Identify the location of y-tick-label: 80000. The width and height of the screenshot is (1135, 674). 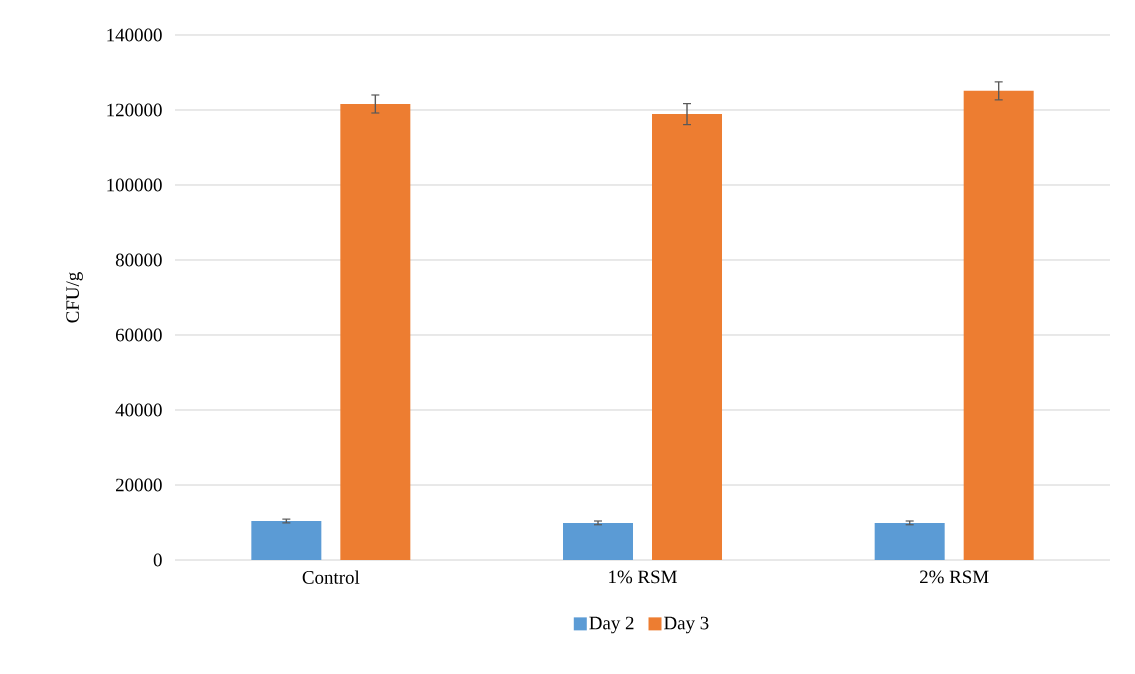
(138, 260).